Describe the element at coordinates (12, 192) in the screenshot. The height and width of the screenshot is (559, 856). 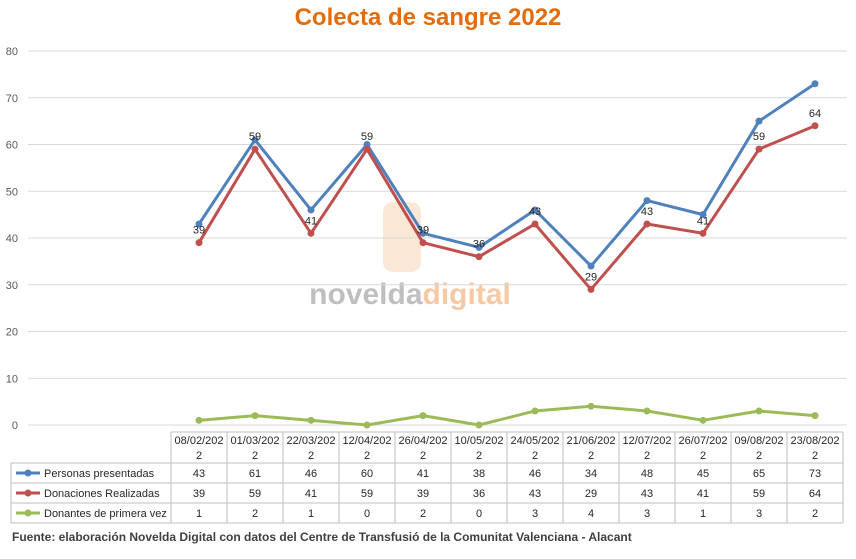
I see `y-tick-label: 50` at that location.